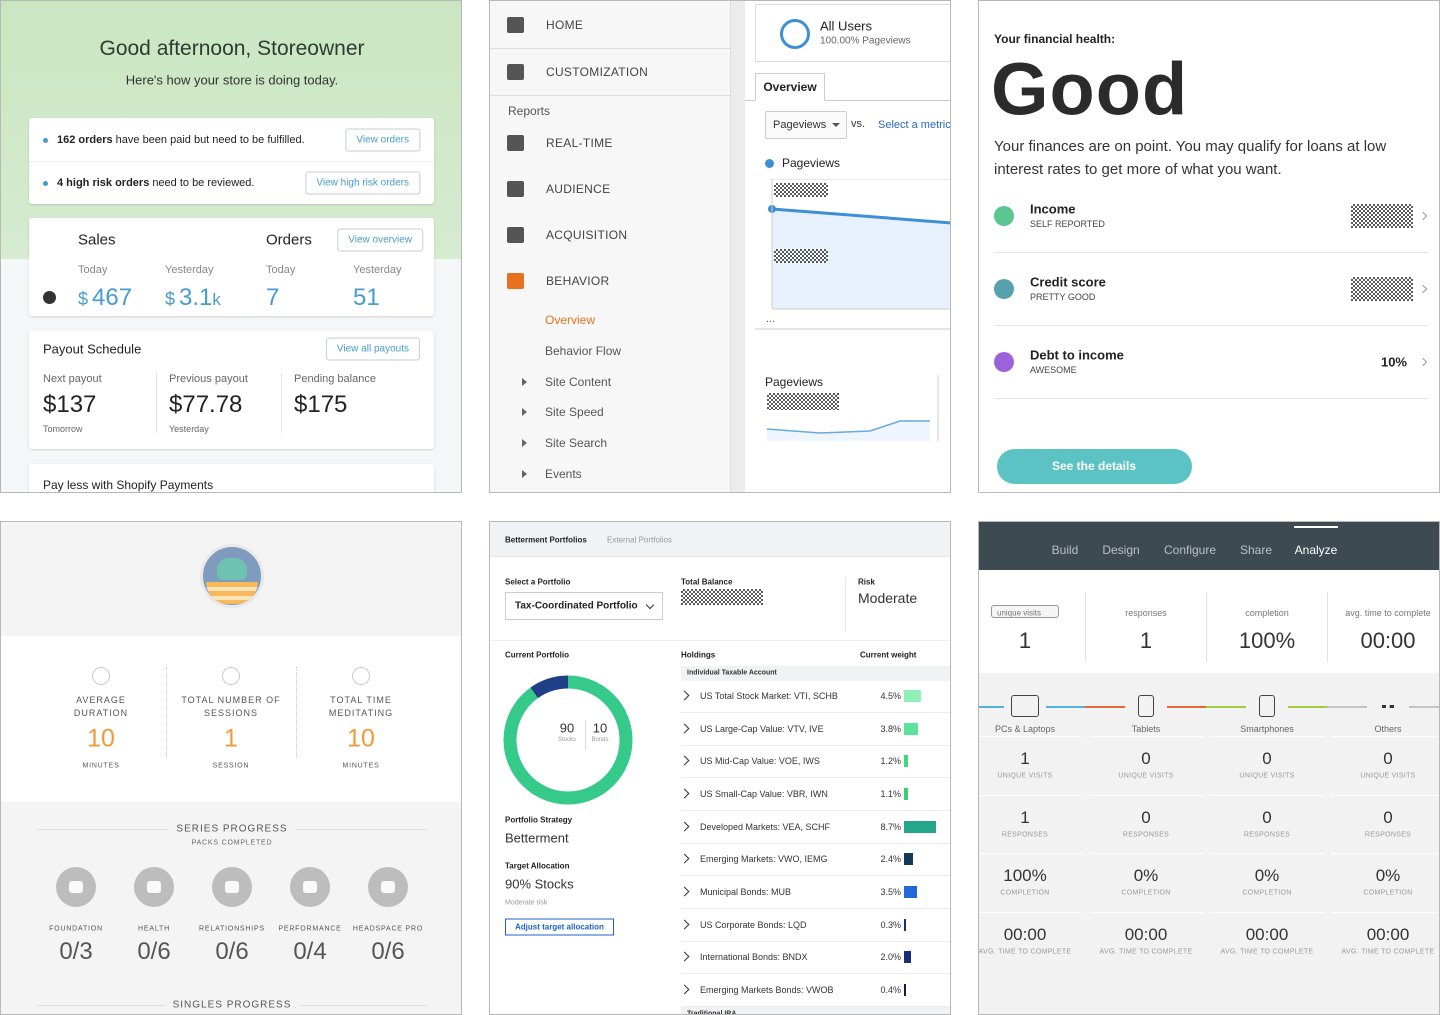  Describe the element at coordinates (380, 240) in the screenshot. I see `button: View overview` at that location.